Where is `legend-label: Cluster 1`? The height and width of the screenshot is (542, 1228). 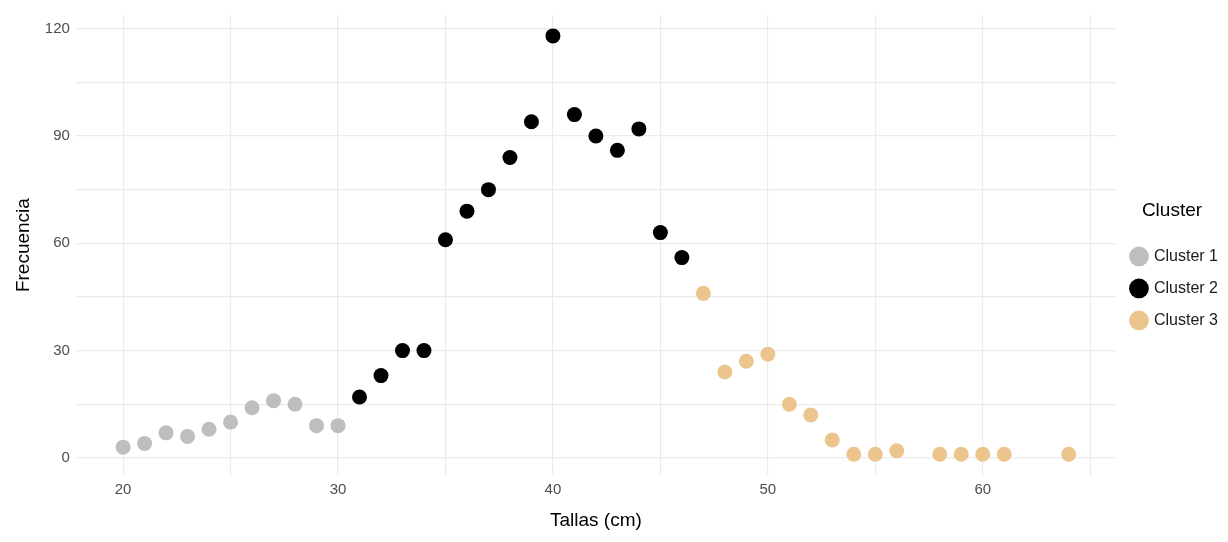 legend-label: Cluster 1 is located at coordinates (1186, 255).